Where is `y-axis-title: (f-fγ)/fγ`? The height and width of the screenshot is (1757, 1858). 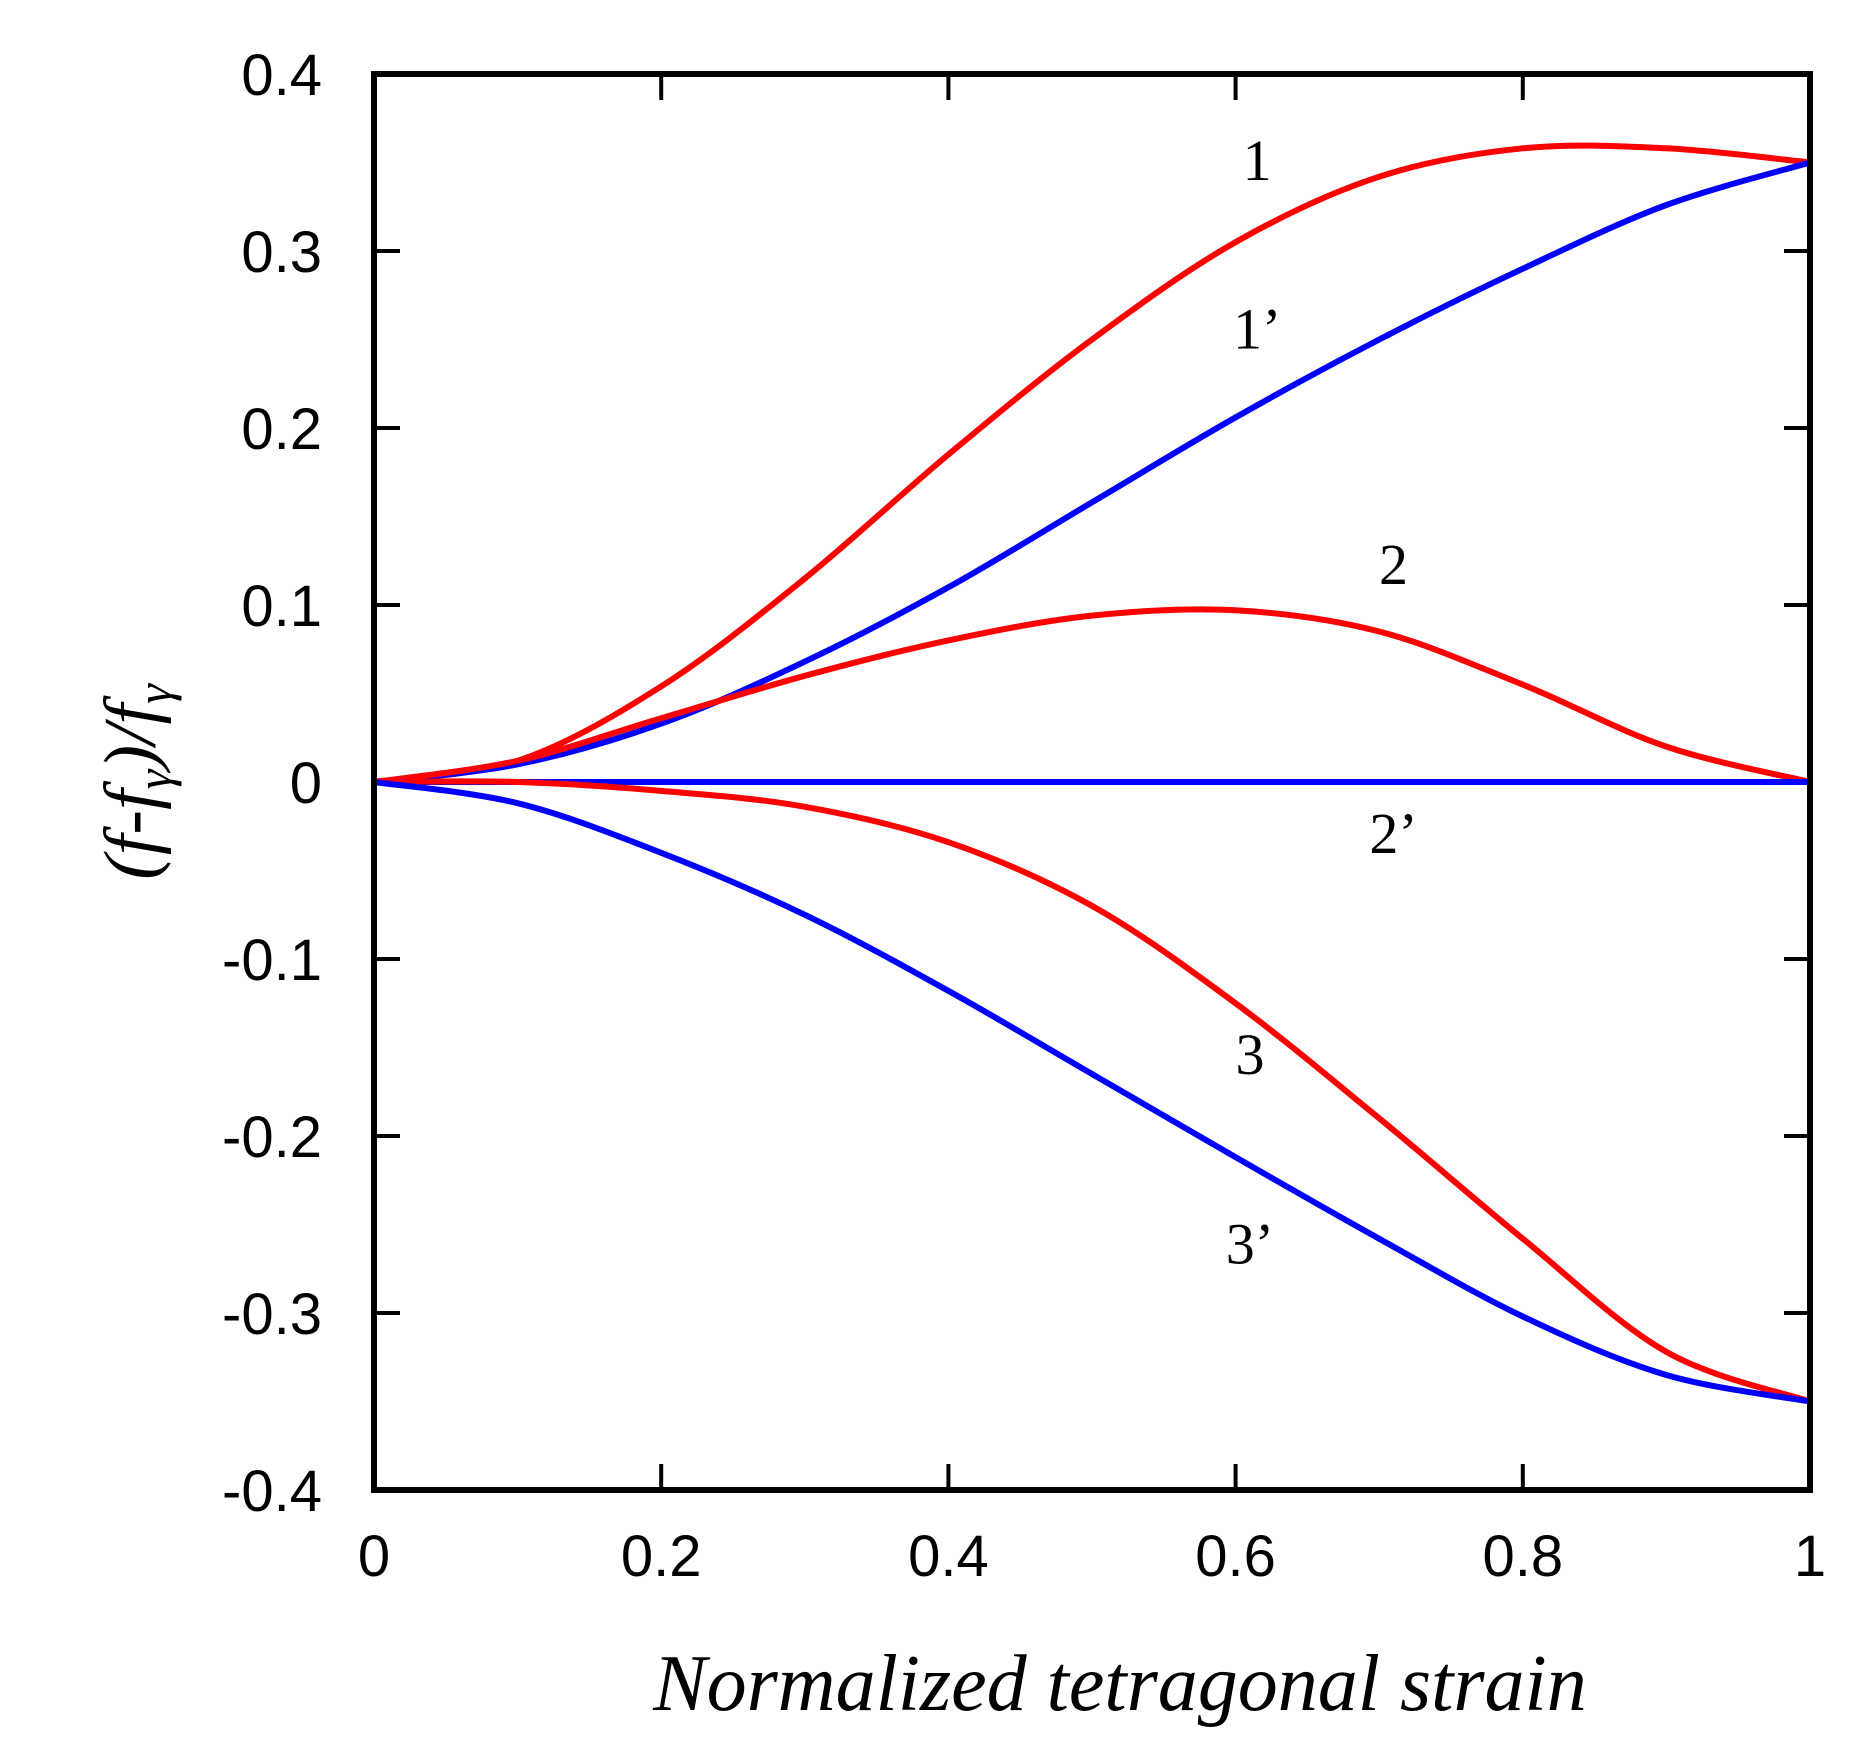
y-axis-title: (f-fγ)/fγ is located at coordinates (136, 781).